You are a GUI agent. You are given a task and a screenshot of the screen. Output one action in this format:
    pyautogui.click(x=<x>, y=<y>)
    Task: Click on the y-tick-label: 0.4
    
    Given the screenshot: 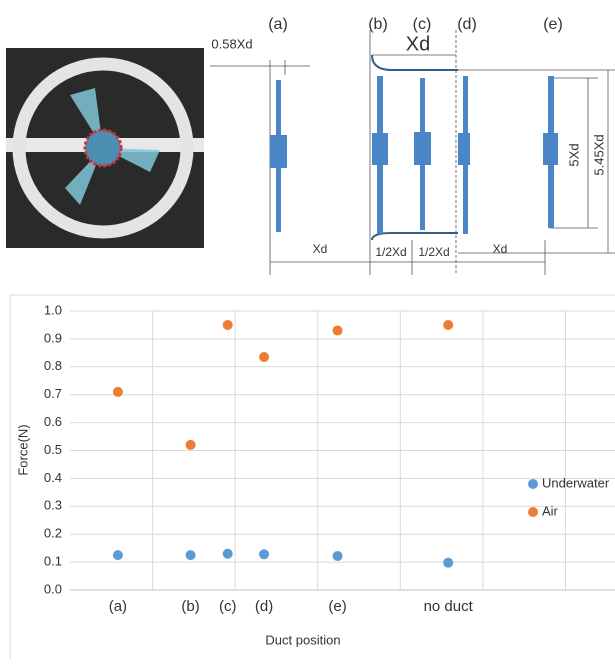 What is the action you would take?
    pyautogui.click(x=53, y=477)
    